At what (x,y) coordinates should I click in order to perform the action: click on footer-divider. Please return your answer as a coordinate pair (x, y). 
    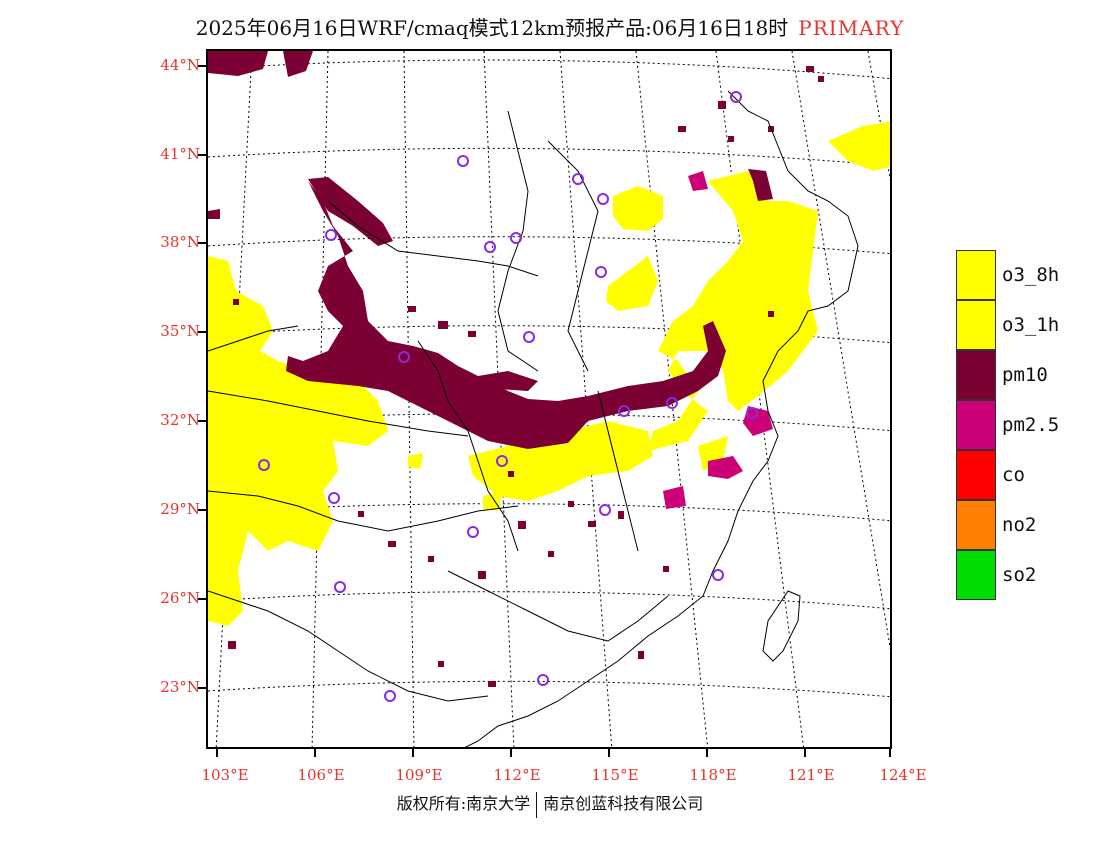
    Looking at the image, I should click on (537, 804).